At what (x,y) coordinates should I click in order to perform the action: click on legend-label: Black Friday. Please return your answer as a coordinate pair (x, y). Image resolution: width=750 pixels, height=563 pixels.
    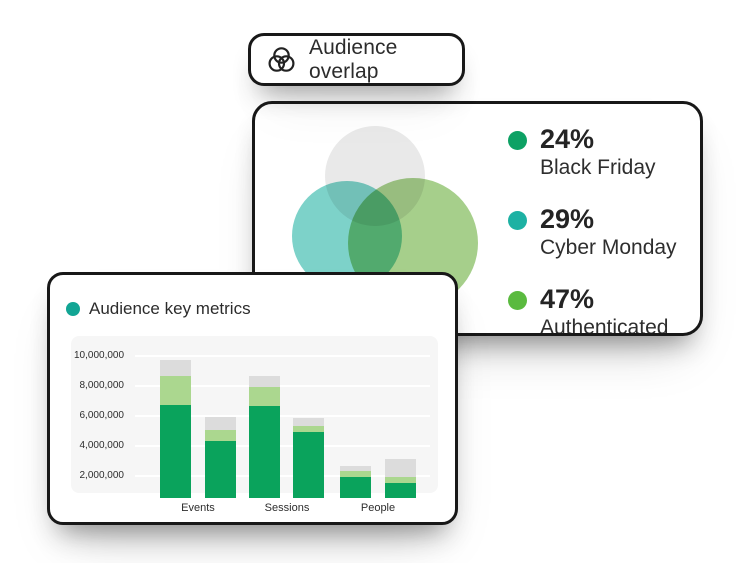
    Looking at the image, I should click on (598, 168).